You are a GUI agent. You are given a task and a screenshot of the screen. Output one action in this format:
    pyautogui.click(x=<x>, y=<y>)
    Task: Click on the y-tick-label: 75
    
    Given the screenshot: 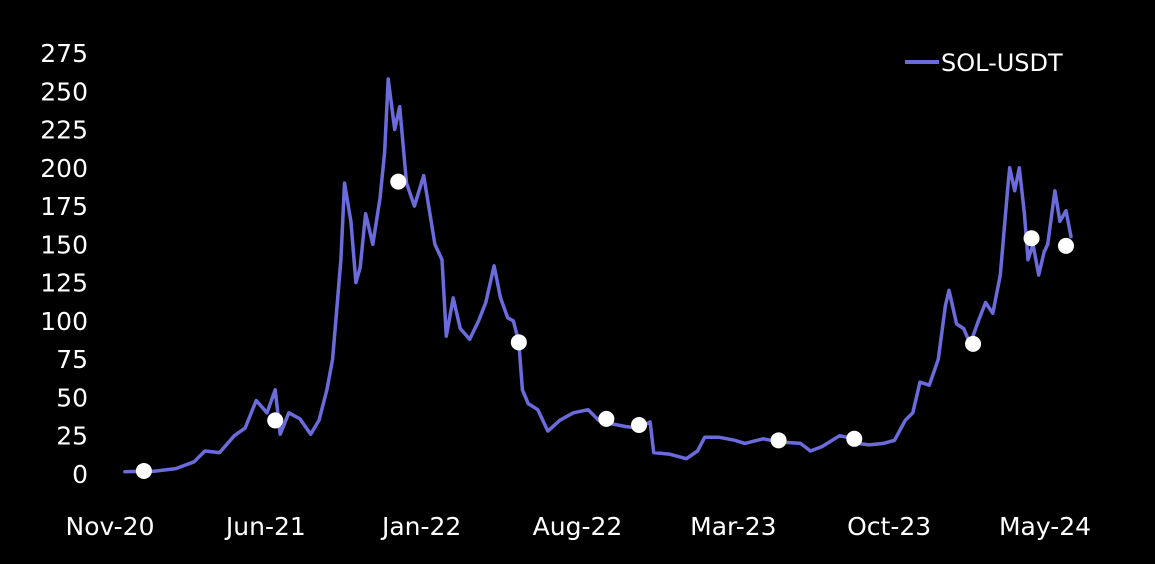 What is the action you would take?
    pyautogui.click(x=72, y=359)
    